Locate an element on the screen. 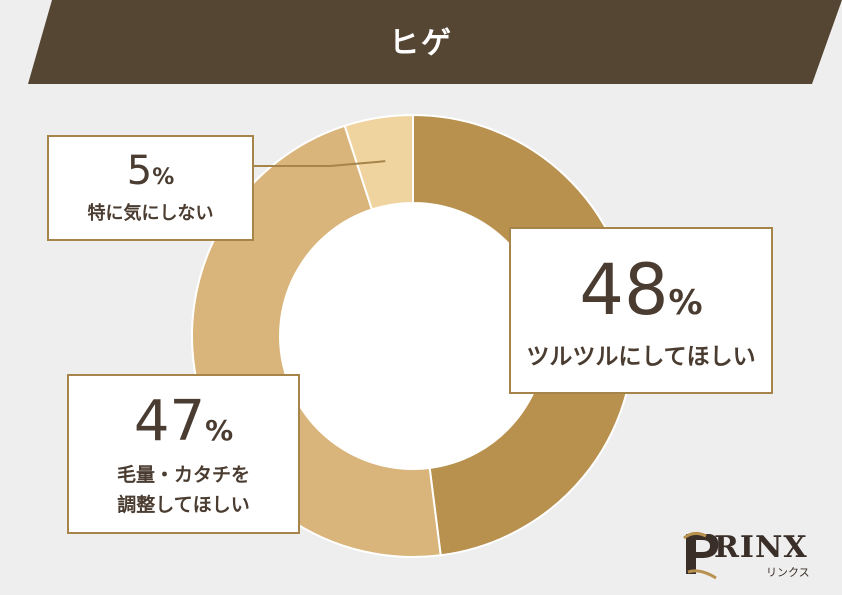 The height and width of the screenshot is (595, 842). slice-label: ツルツルにしてほしい is located at coordinates (641, 357).